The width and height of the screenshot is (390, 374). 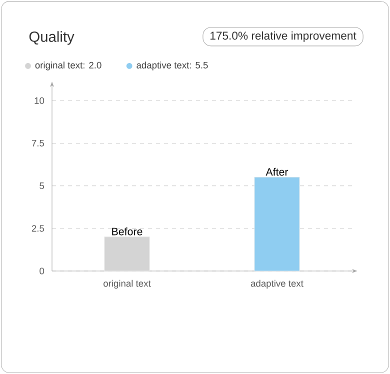 What do you see at coordinates (42, 271) in the screenshot?
I see `y-tick-label: 0` at bounding box center [42, 271].